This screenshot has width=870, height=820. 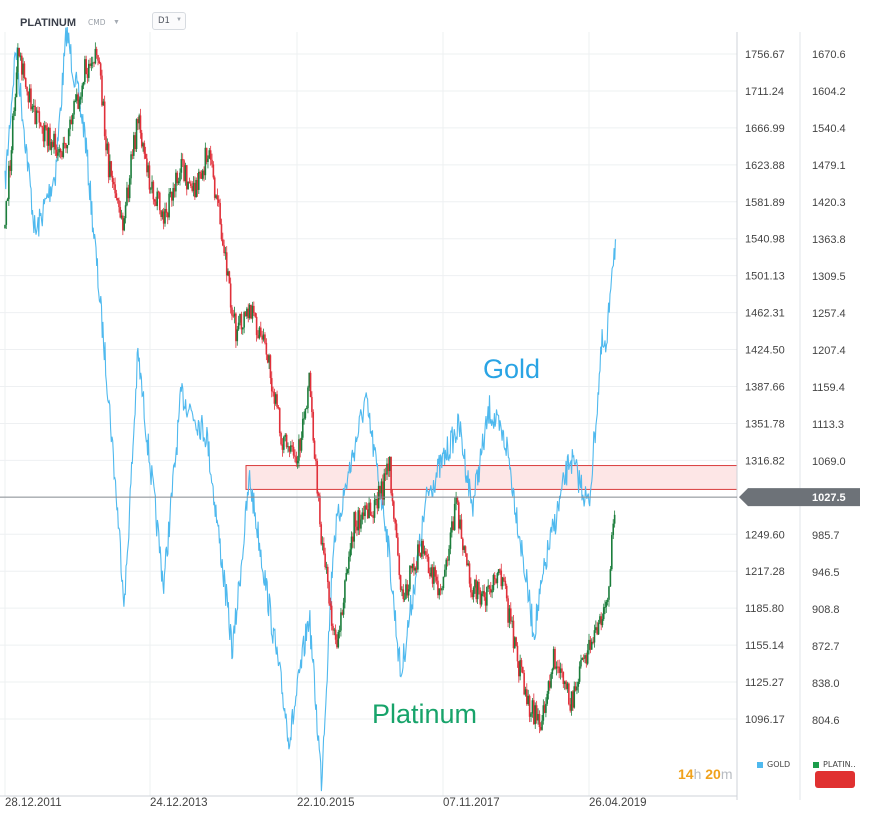 I want to click on platinum-axis-tick-label: 1069.0, so click(x=829, y=462).